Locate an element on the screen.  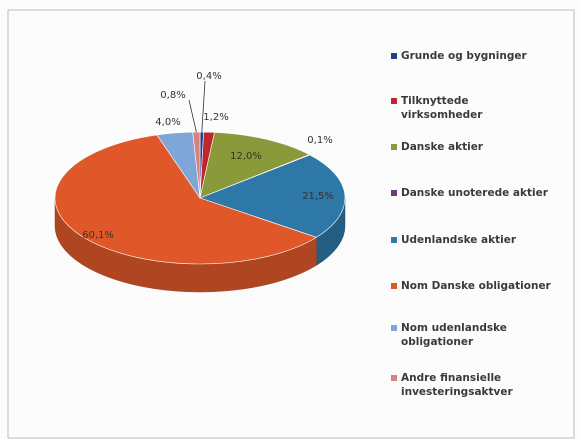
data-label: 1,2% is located at coordinates (215, 117).